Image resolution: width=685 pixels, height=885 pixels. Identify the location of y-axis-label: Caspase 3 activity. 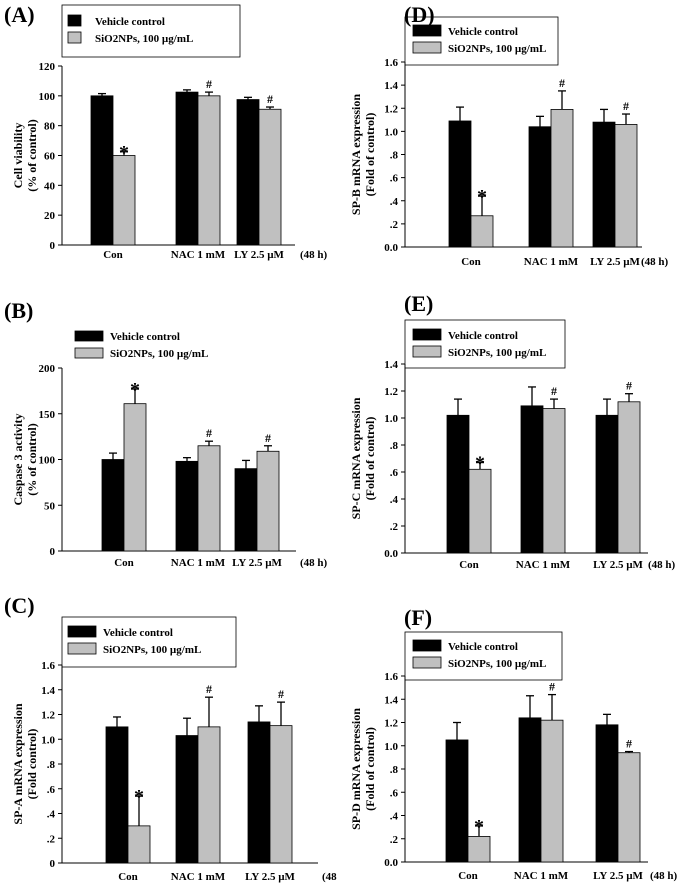
(18, 460).